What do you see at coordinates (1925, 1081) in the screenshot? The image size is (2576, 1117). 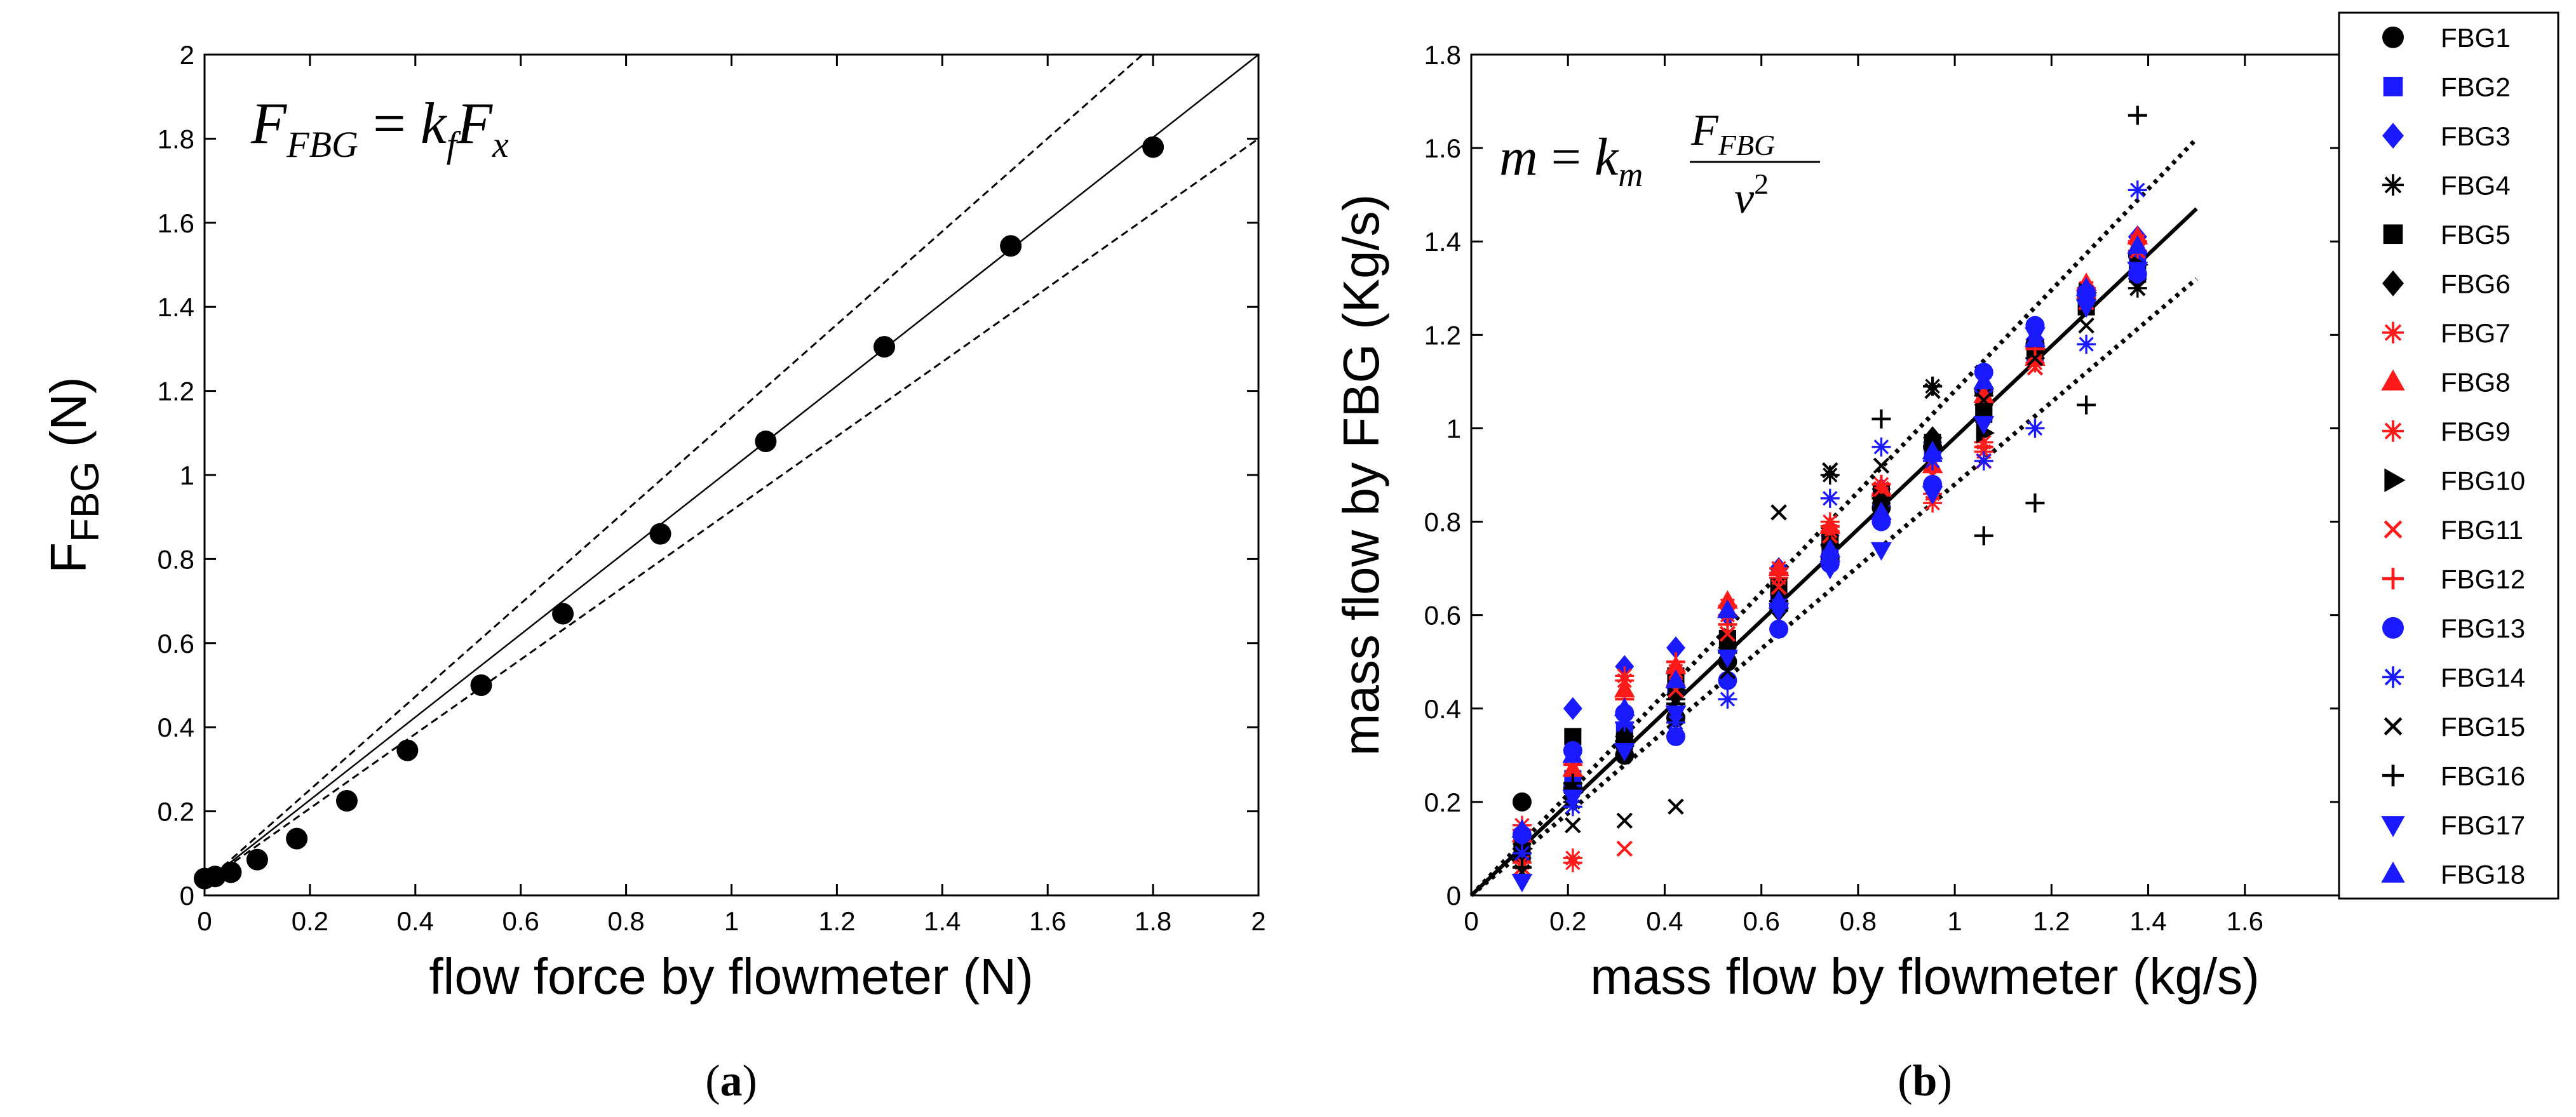 I see `chart-b-panel-label: (b)` at bounding box center [1925, 1081].